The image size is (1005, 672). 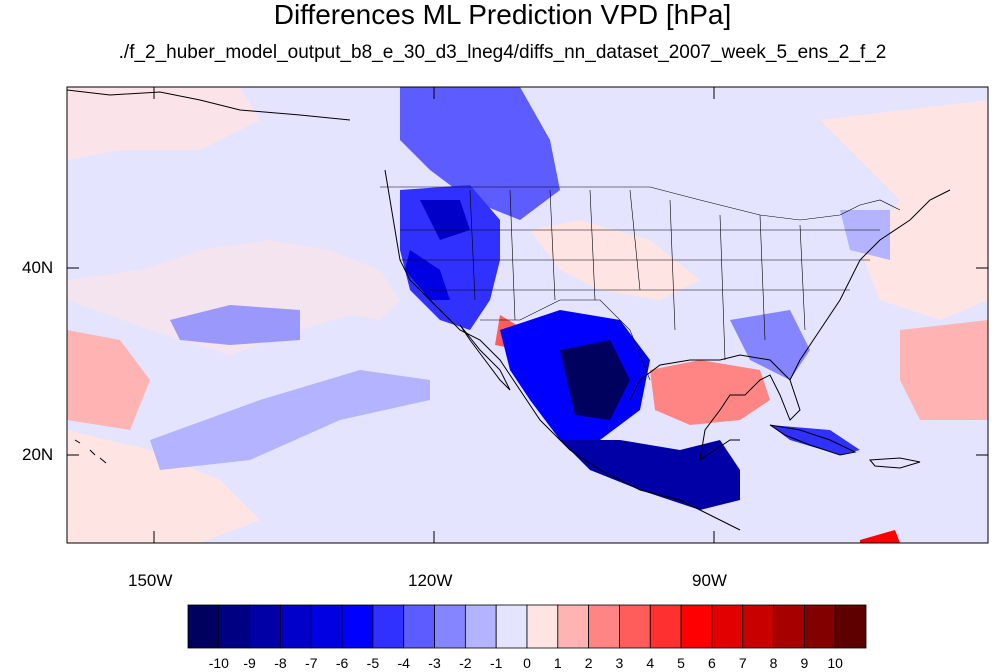 What do you see at coordinates (835, 663) in the screenshot?
I see `colorbar-tick-label: 10` at bounding box center [835, 663].